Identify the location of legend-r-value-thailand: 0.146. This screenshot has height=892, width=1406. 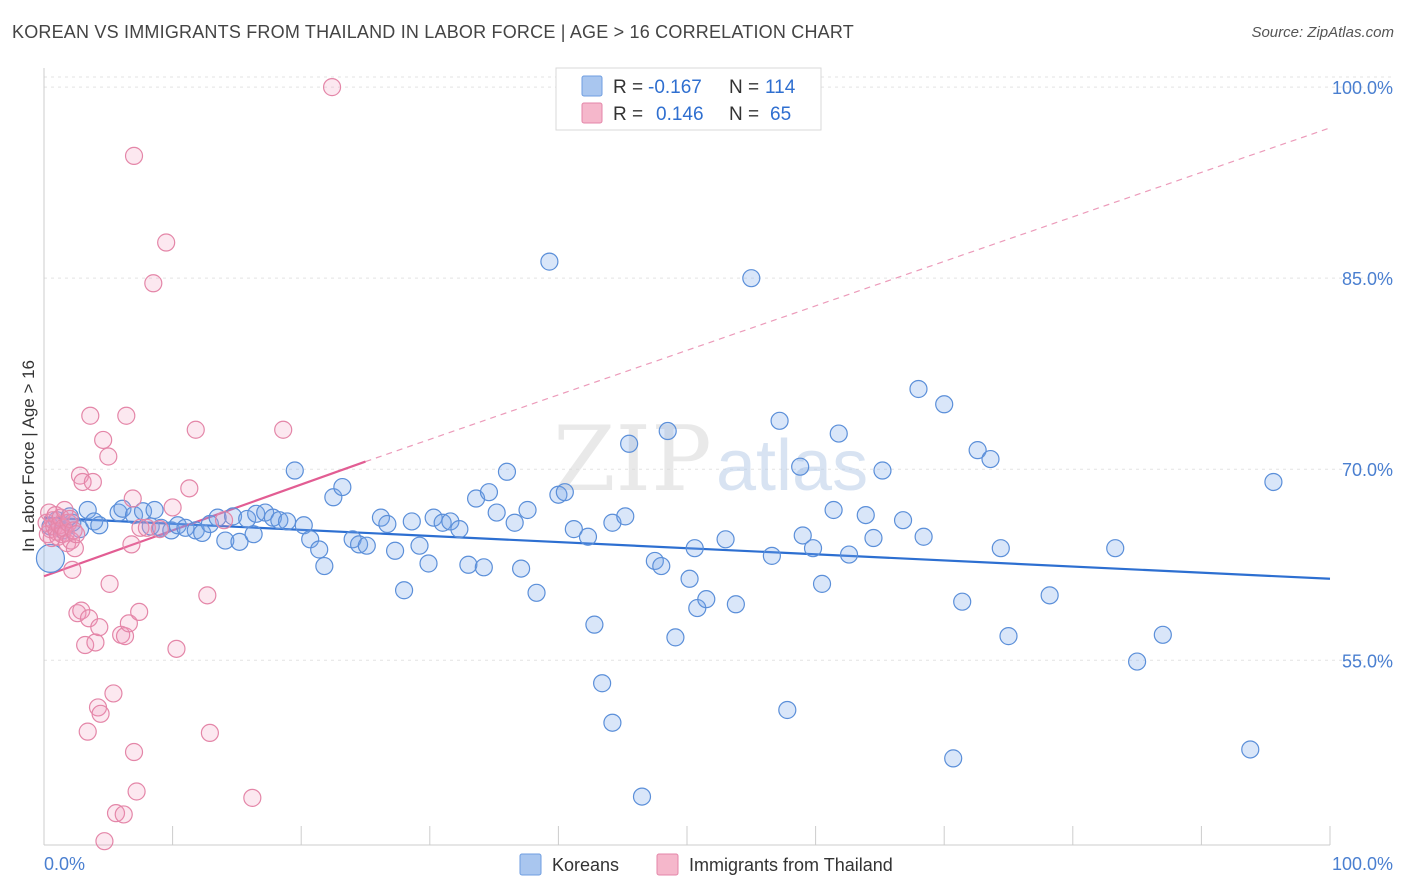
(680, 114).